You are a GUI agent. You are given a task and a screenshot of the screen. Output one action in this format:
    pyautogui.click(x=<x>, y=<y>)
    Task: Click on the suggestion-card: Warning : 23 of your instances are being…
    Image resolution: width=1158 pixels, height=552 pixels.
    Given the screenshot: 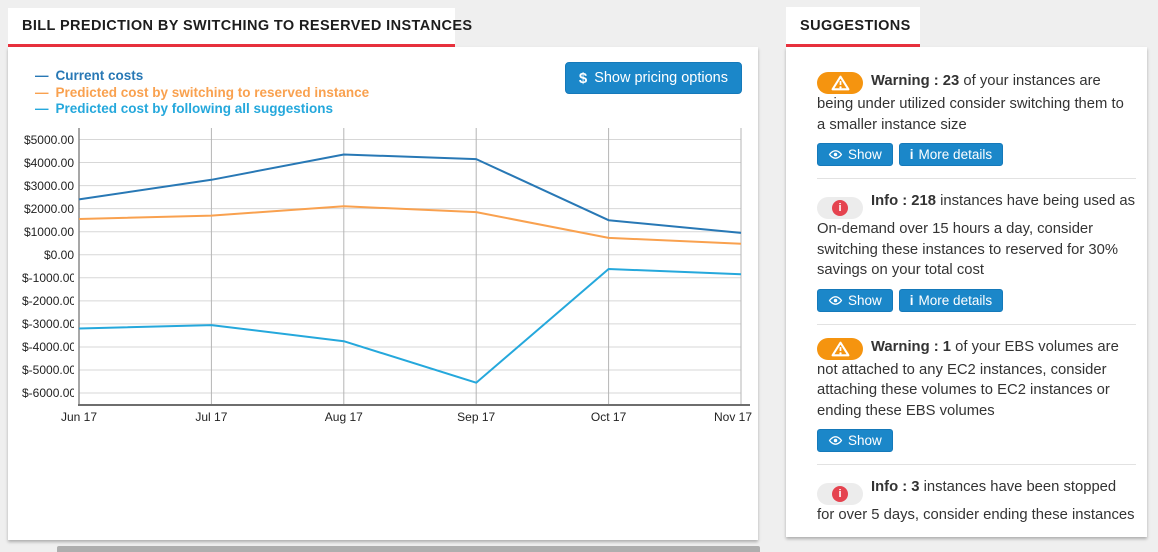 What is the action you would take?
    pyautogui.click(x=976, y=118)
    